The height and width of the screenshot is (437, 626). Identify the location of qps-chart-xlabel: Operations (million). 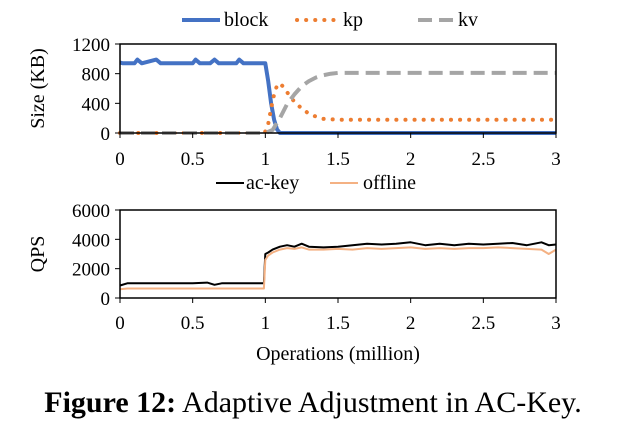
(338, 354).